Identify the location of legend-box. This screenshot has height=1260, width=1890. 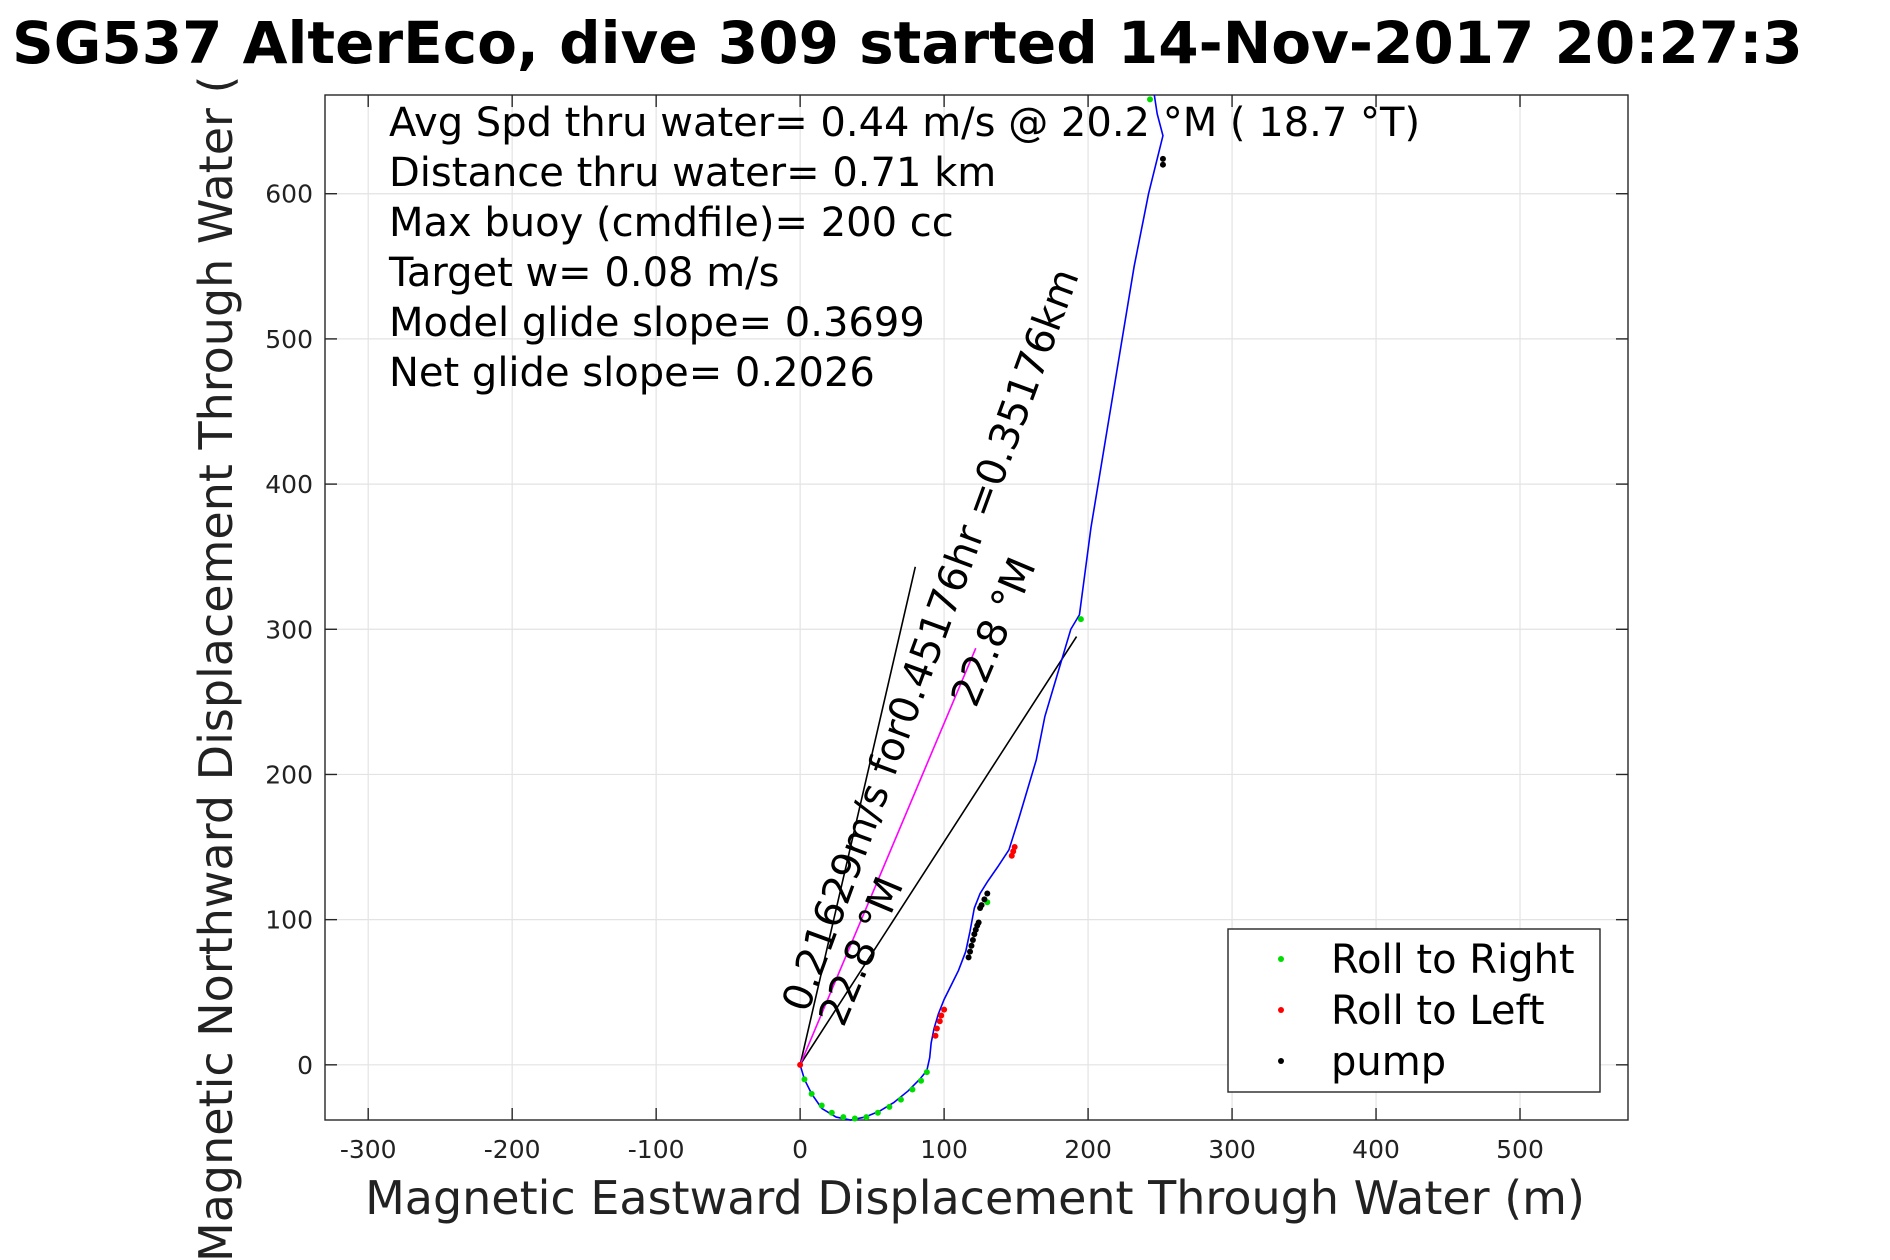
(1414, 1010).